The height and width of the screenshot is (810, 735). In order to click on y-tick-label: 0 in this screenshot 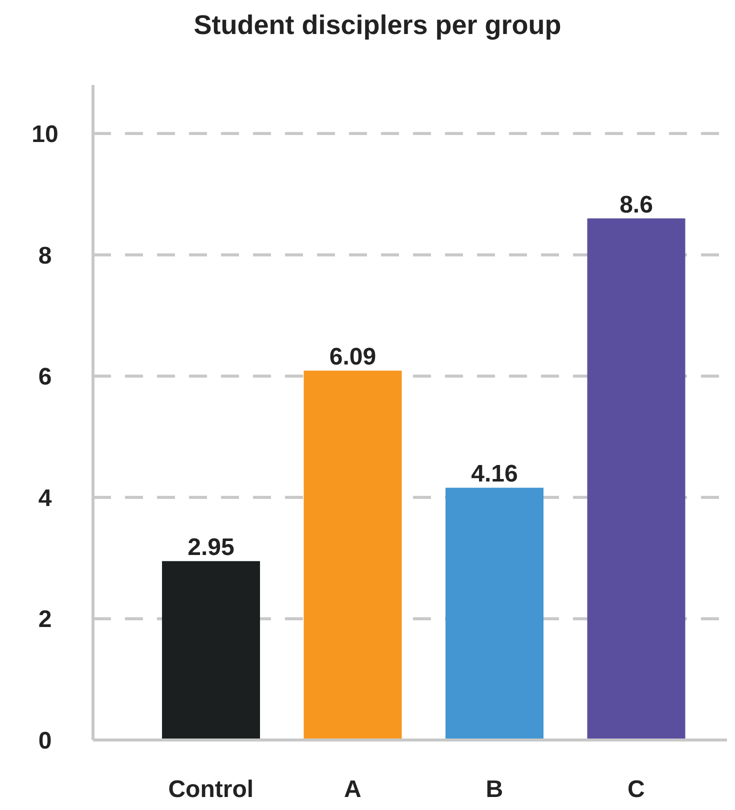, I will do `click(45, 741)`.